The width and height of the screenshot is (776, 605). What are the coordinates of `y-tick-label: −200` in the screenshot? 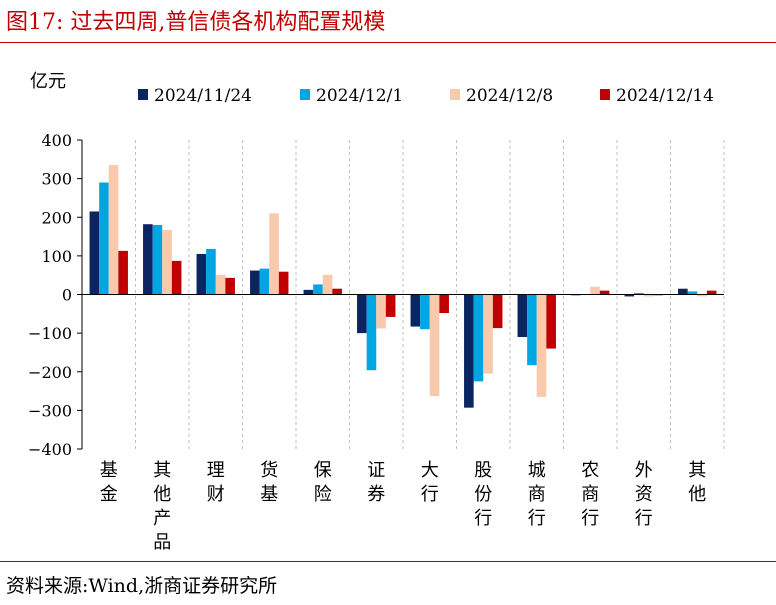 It's located at (50, 372).